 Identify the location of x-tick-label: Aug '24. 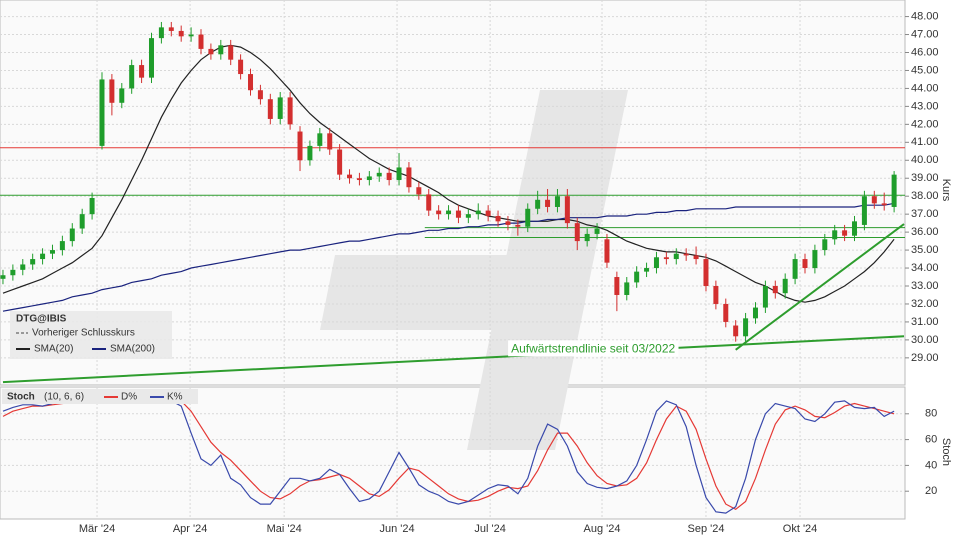
(602, 529).